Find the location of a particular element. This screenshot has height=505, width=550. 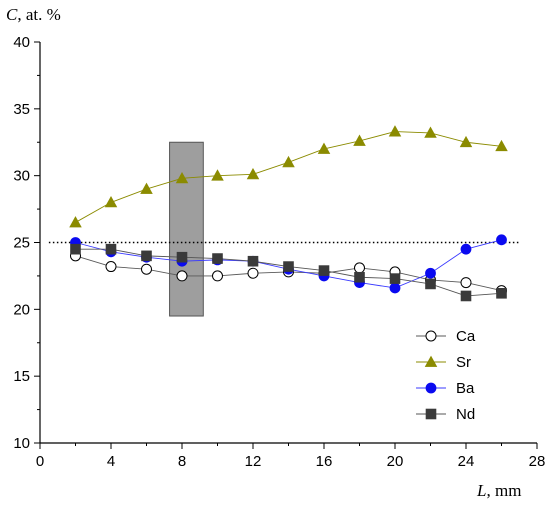

y-axis-label: C, at. % is located at coordinates (33, 14).